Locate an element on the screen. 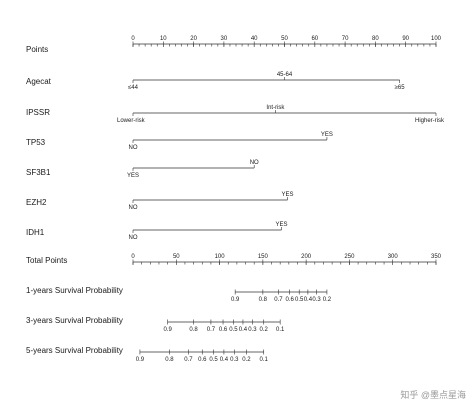 This screenshot has height=410, width=474. level-label-ezh2: NO is located at coordinates (133, 208).